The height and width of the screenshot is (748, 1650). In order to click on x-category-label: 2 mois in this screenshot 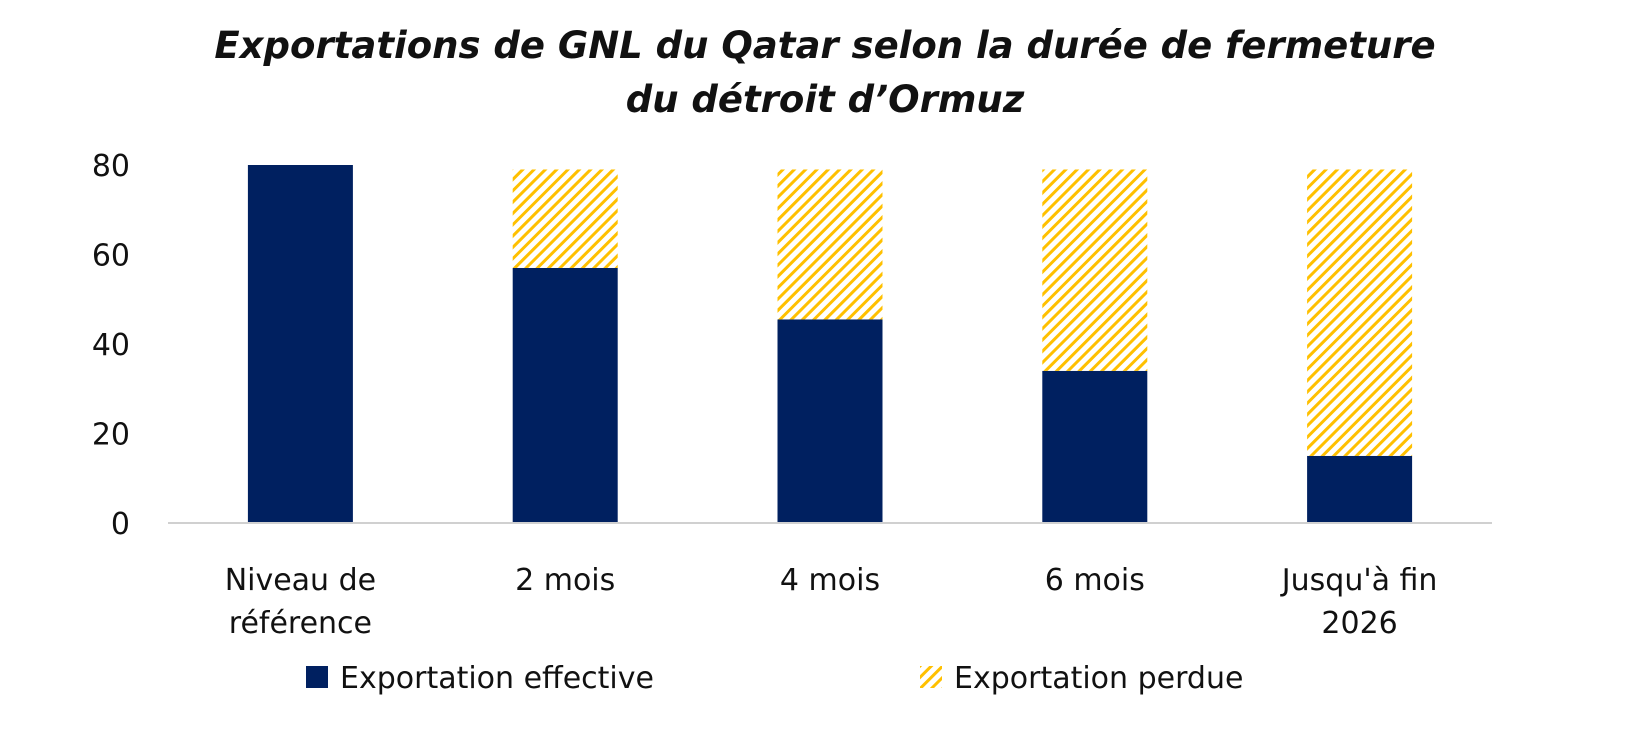, I will do `click(565, 580)`.